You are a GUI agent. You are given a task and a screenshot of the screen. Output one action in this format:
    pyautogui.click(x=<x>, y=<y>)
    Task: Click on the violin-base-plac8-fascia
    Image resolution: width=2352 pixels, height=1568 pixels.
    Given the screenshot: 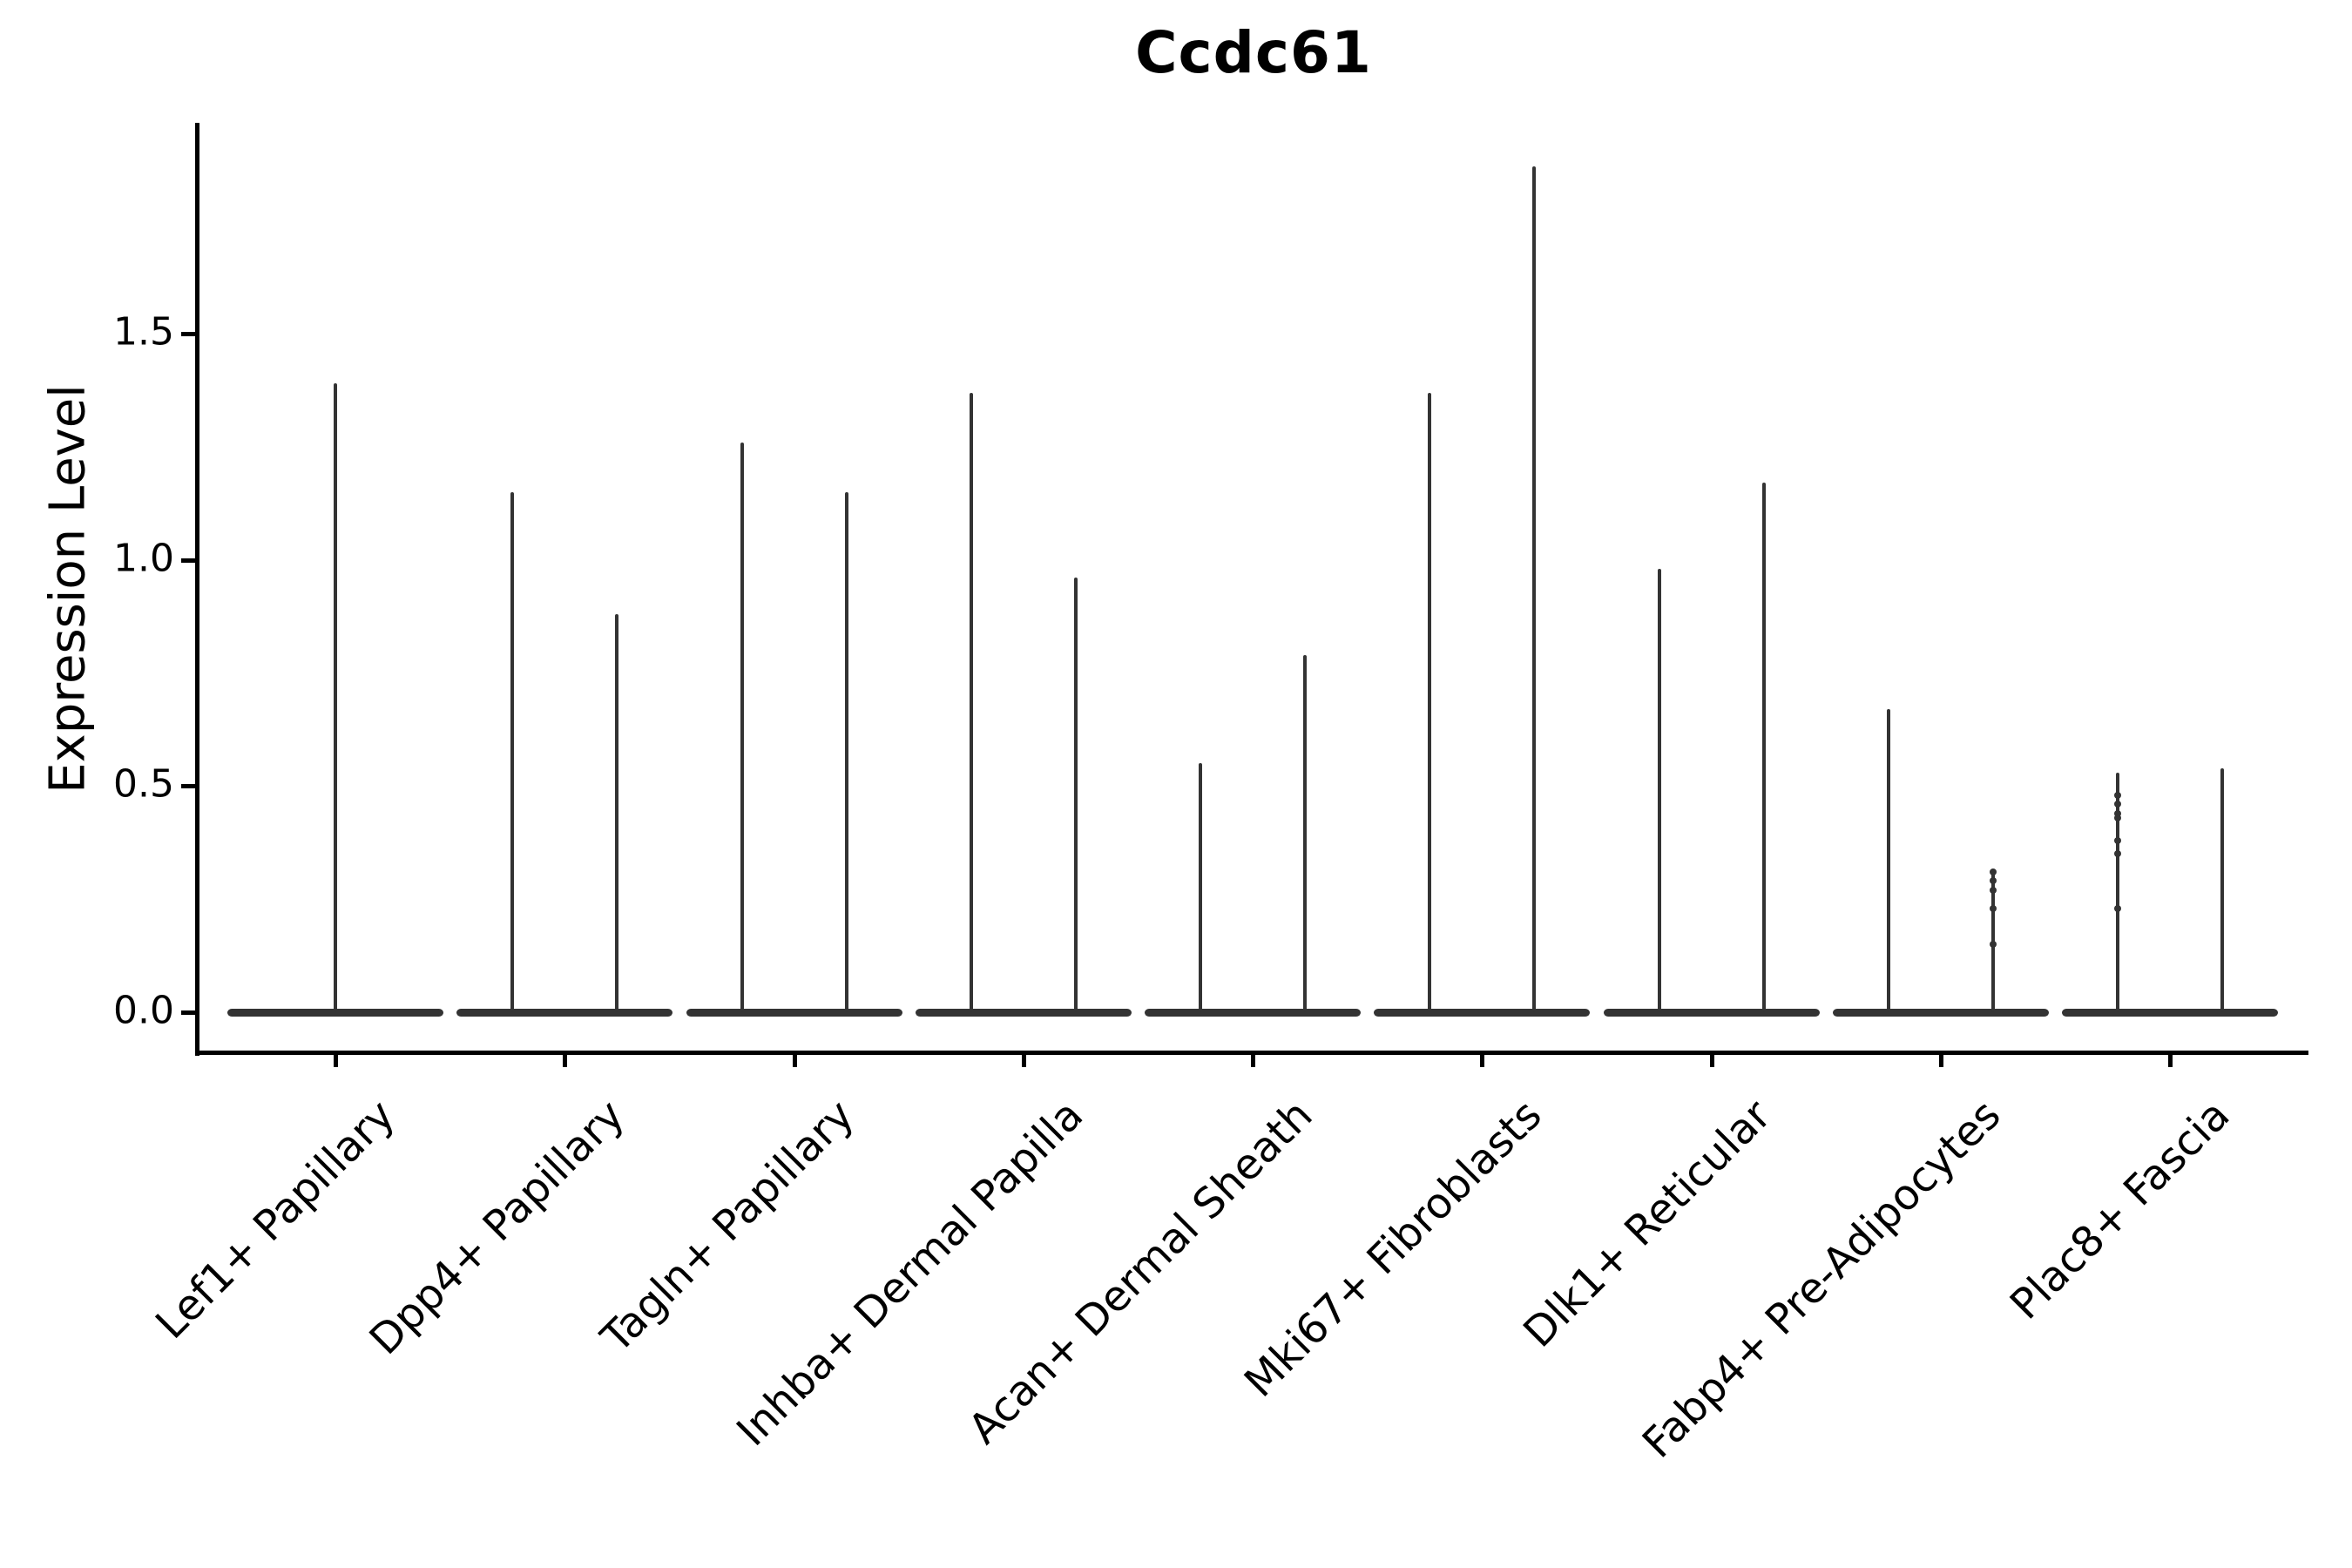 What is the action you would take?
    pyautogui.click(x=2170, y=1013)
    